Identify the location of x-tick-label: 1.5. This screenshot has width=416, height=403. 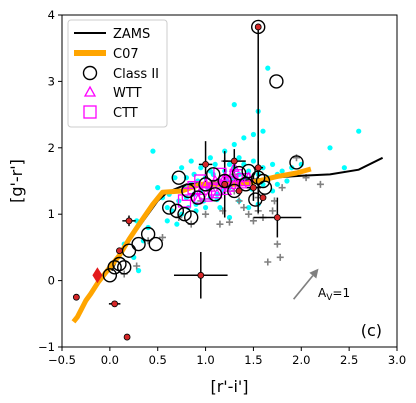
(253, 360).